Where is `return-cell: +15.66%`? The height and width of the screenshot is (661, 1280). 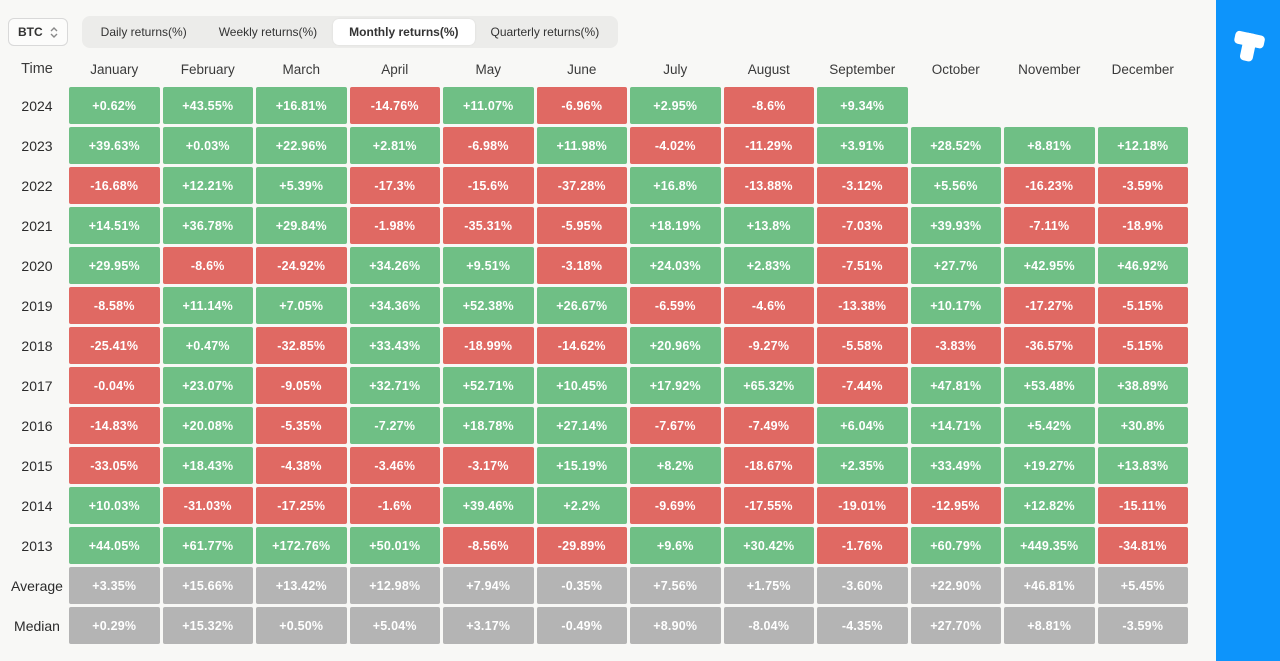
return-cell: +15.66% is located at coordinates (207, 585).